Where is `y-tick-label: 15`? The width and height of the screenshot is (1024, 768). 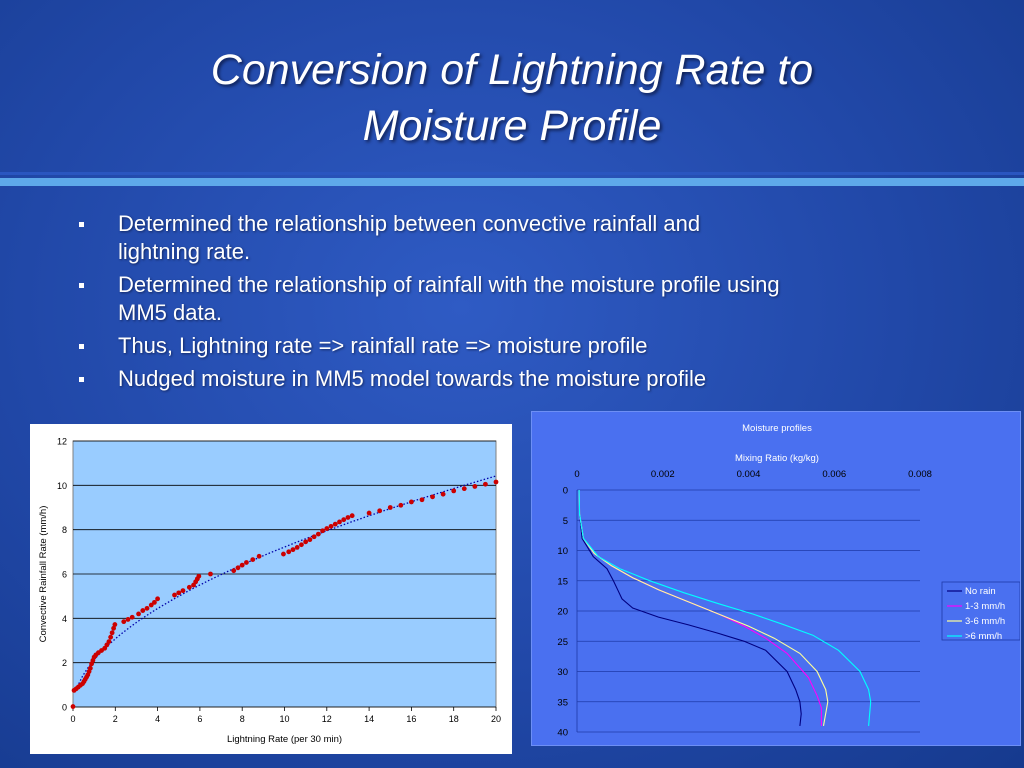 y-tick-label: 15 is located at coordinates (562, 581).